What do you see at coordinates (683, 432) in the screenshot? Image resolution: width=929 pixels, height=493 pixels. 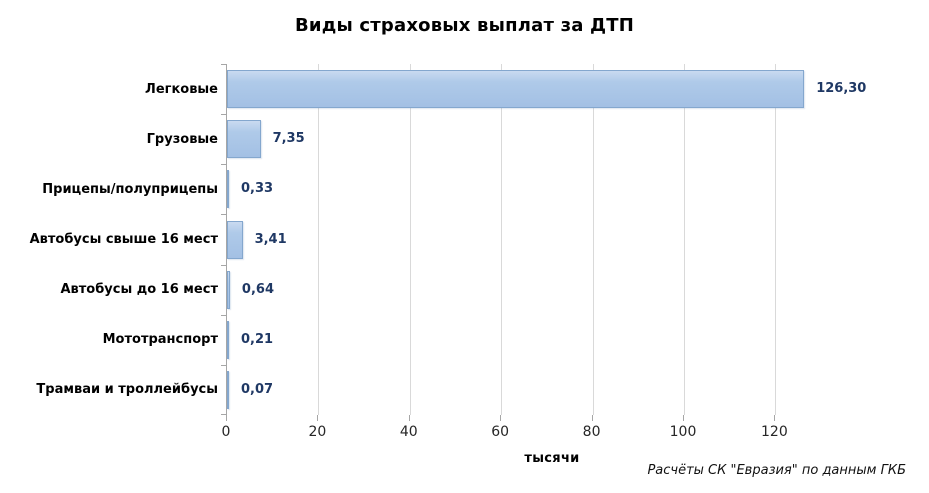 I see `x-tick-label: 100` at bounding box center [683, 432].